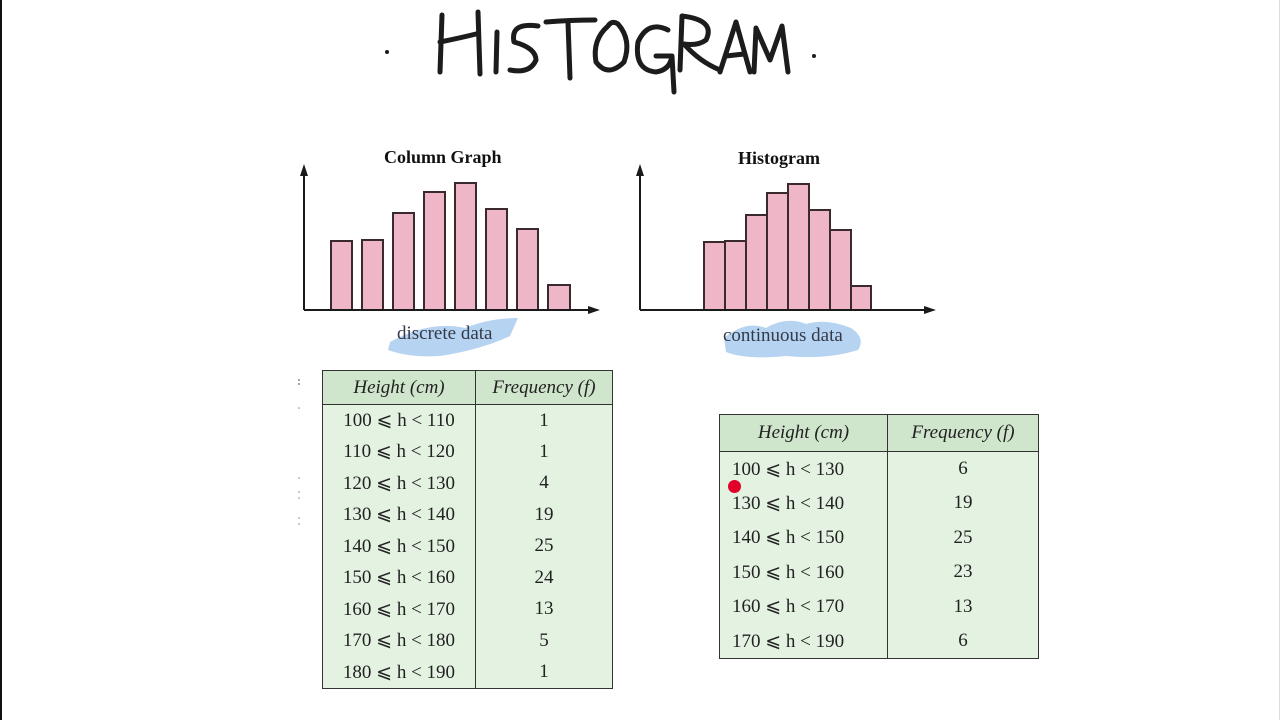  What do you see at coordinates (450, 246) in the screenshot?
I see `column-bars` at bounding box center [450, 246].